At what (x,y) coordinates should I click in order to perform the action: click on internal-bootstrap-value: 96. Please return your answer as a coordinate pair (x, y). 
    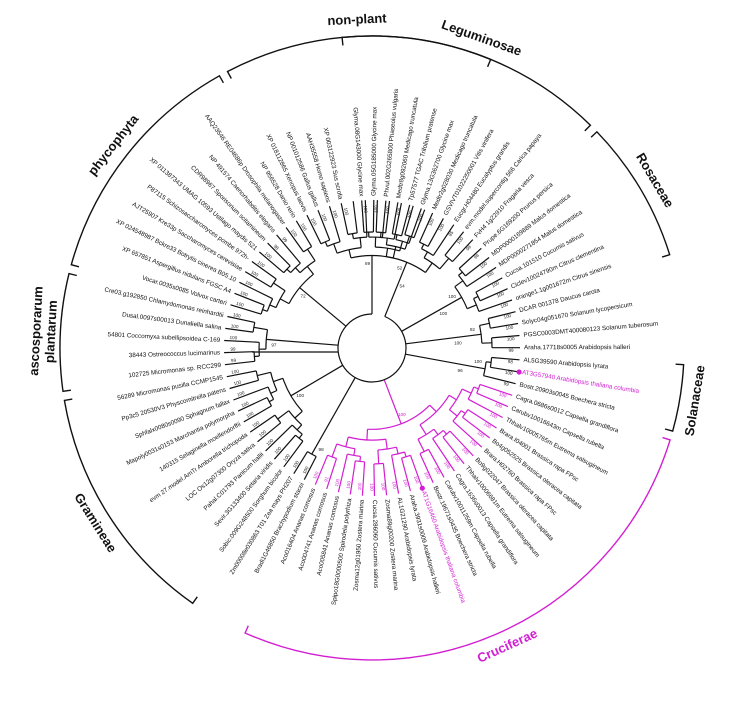
    Looking at the image, I should click on (461, 370).